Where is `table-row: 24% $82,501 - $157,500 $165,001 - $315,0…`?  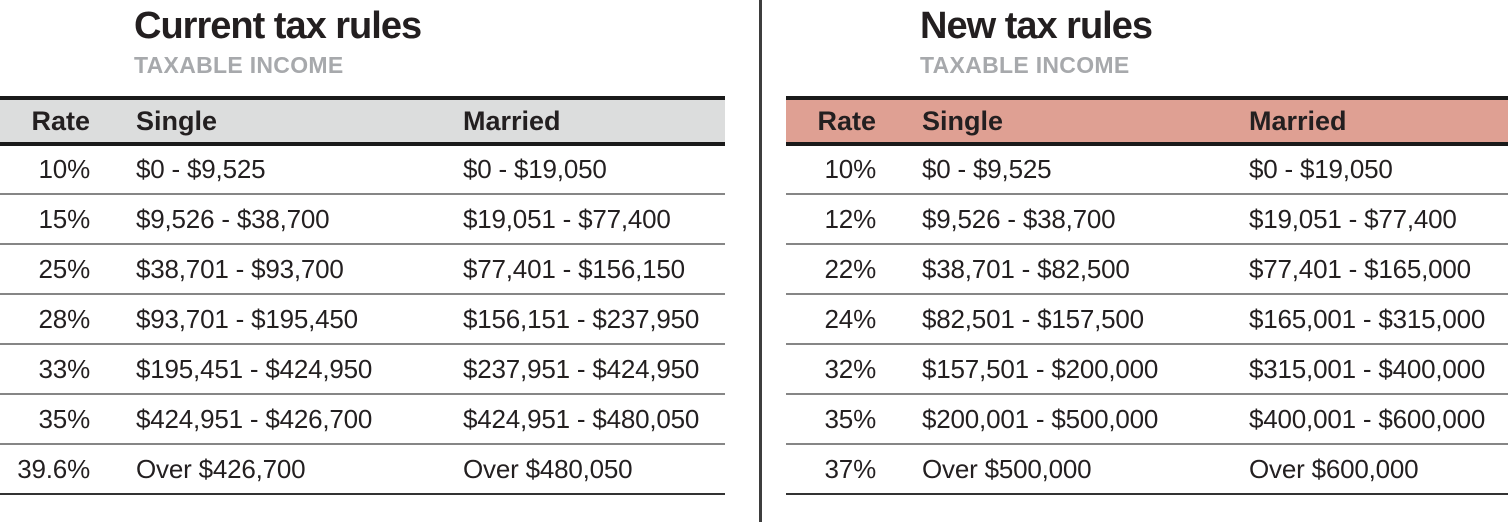
table-row: 24% $82,501 - $157,500 $165,001 - $315,0… is located at coordinates (1147, 319).